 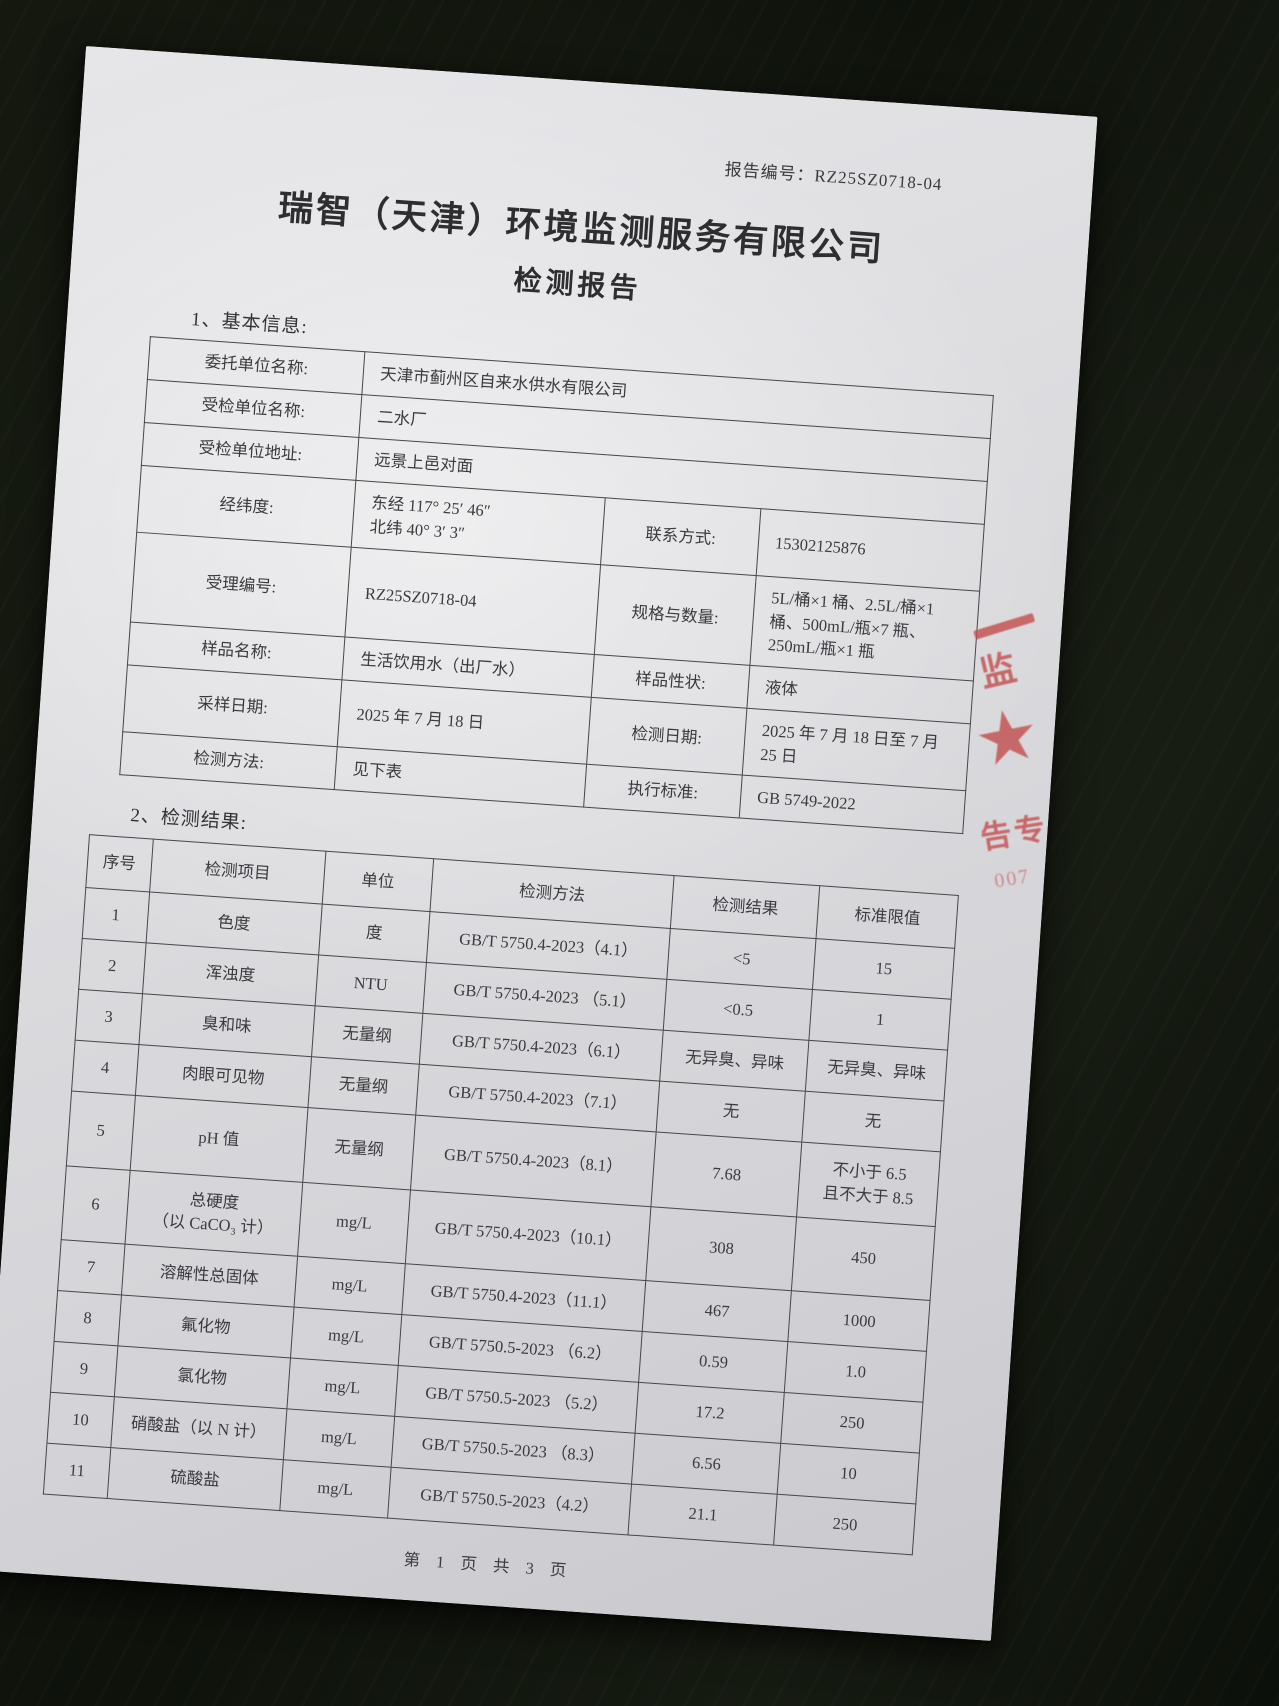 I want to click on result-cell: pH 值, so click(x=218, y=1138).